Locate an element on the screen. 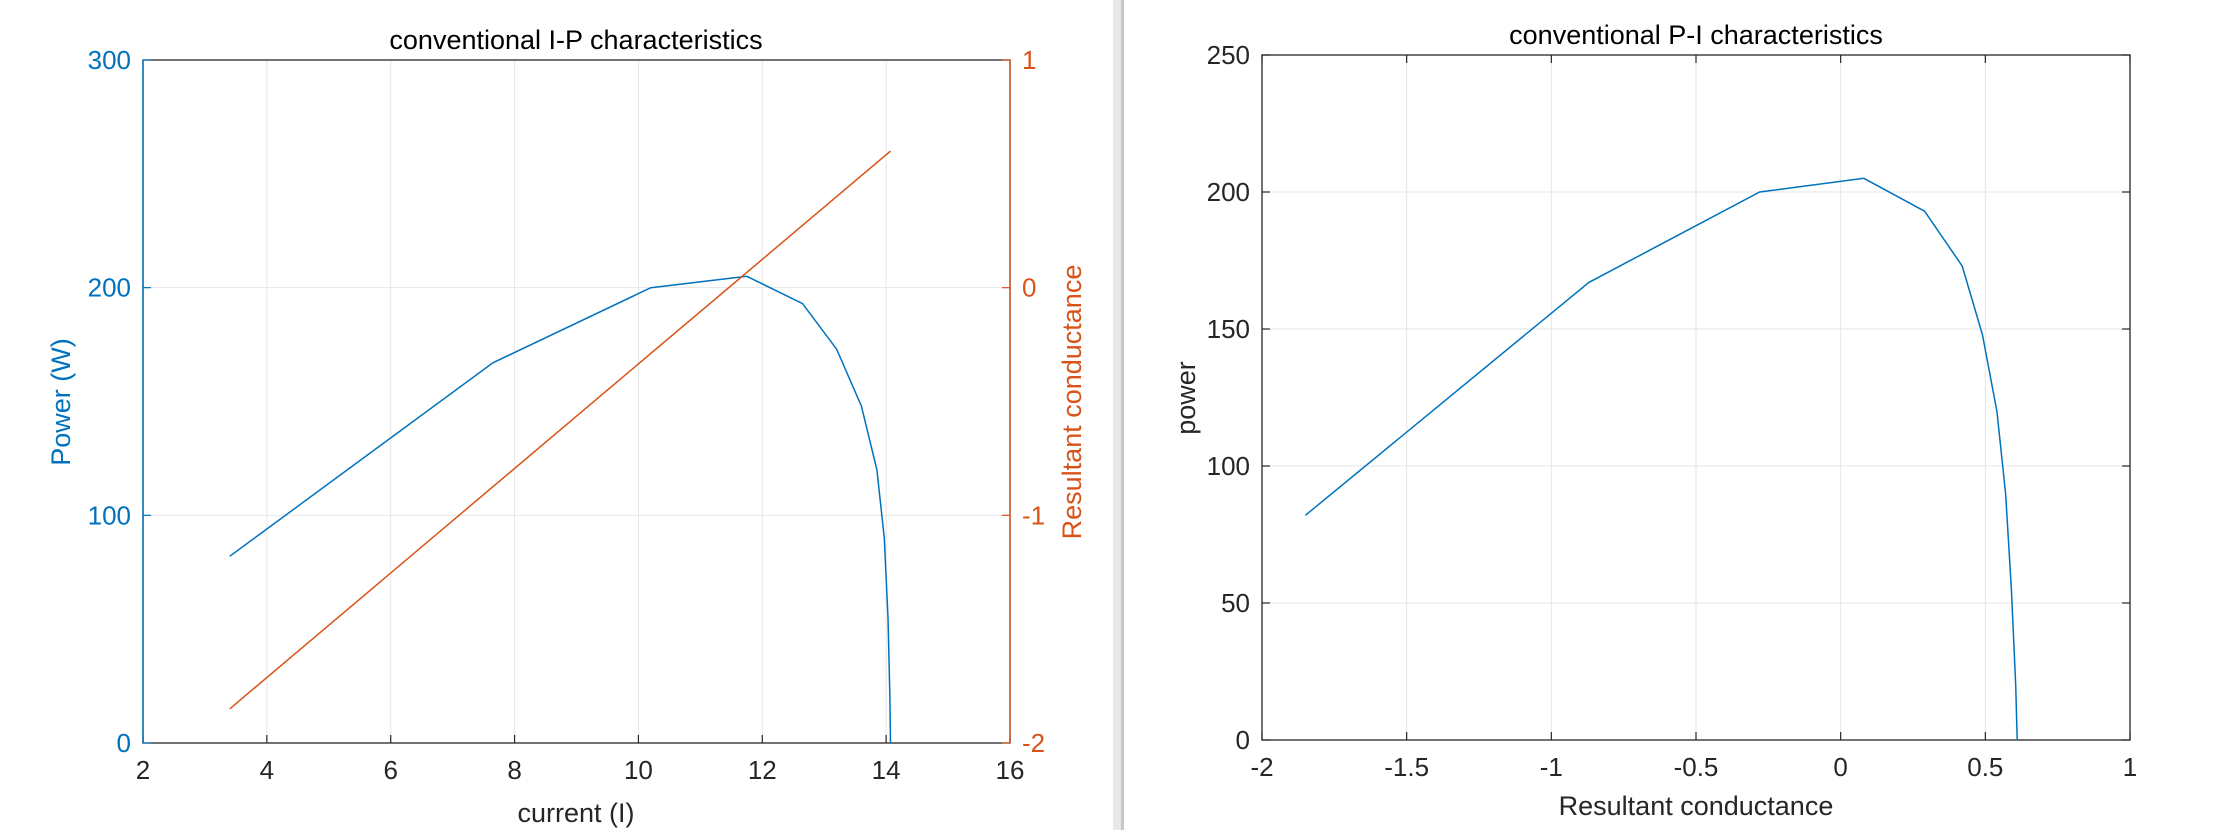 This screenshot has height=830, width=2227. tick-label-y-right: -2 is located at coordinates (1033, 743).